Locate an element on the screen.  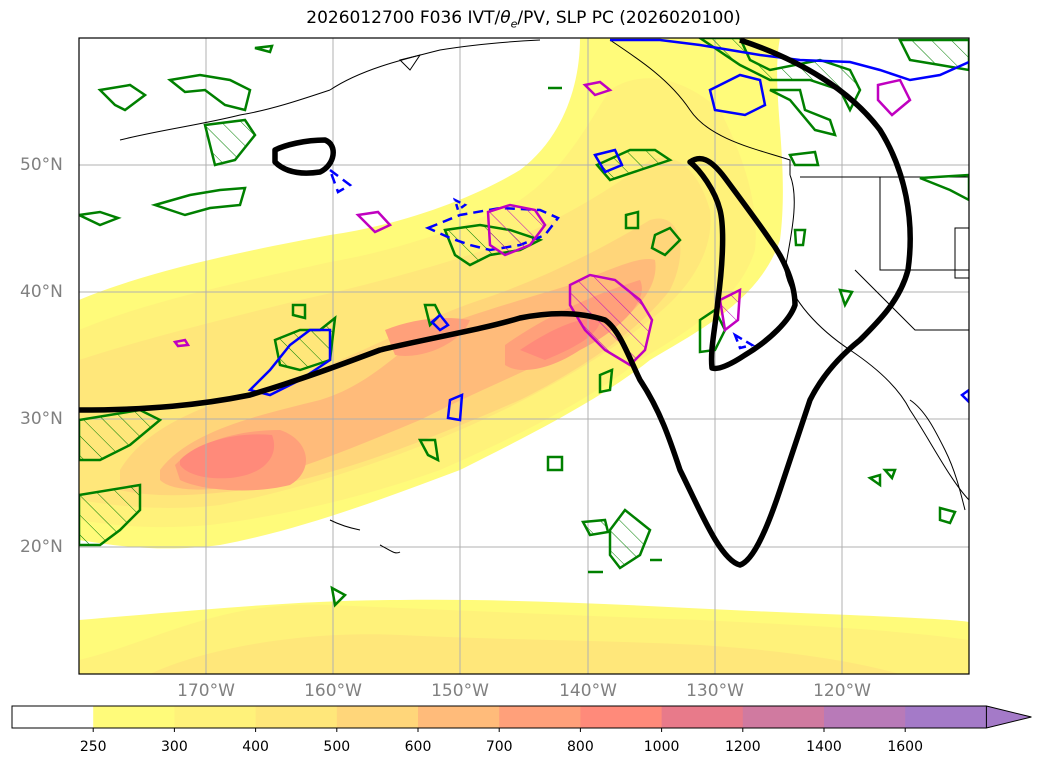
colorbar-tick-label: 1200 is located at coordinates (742, 747).